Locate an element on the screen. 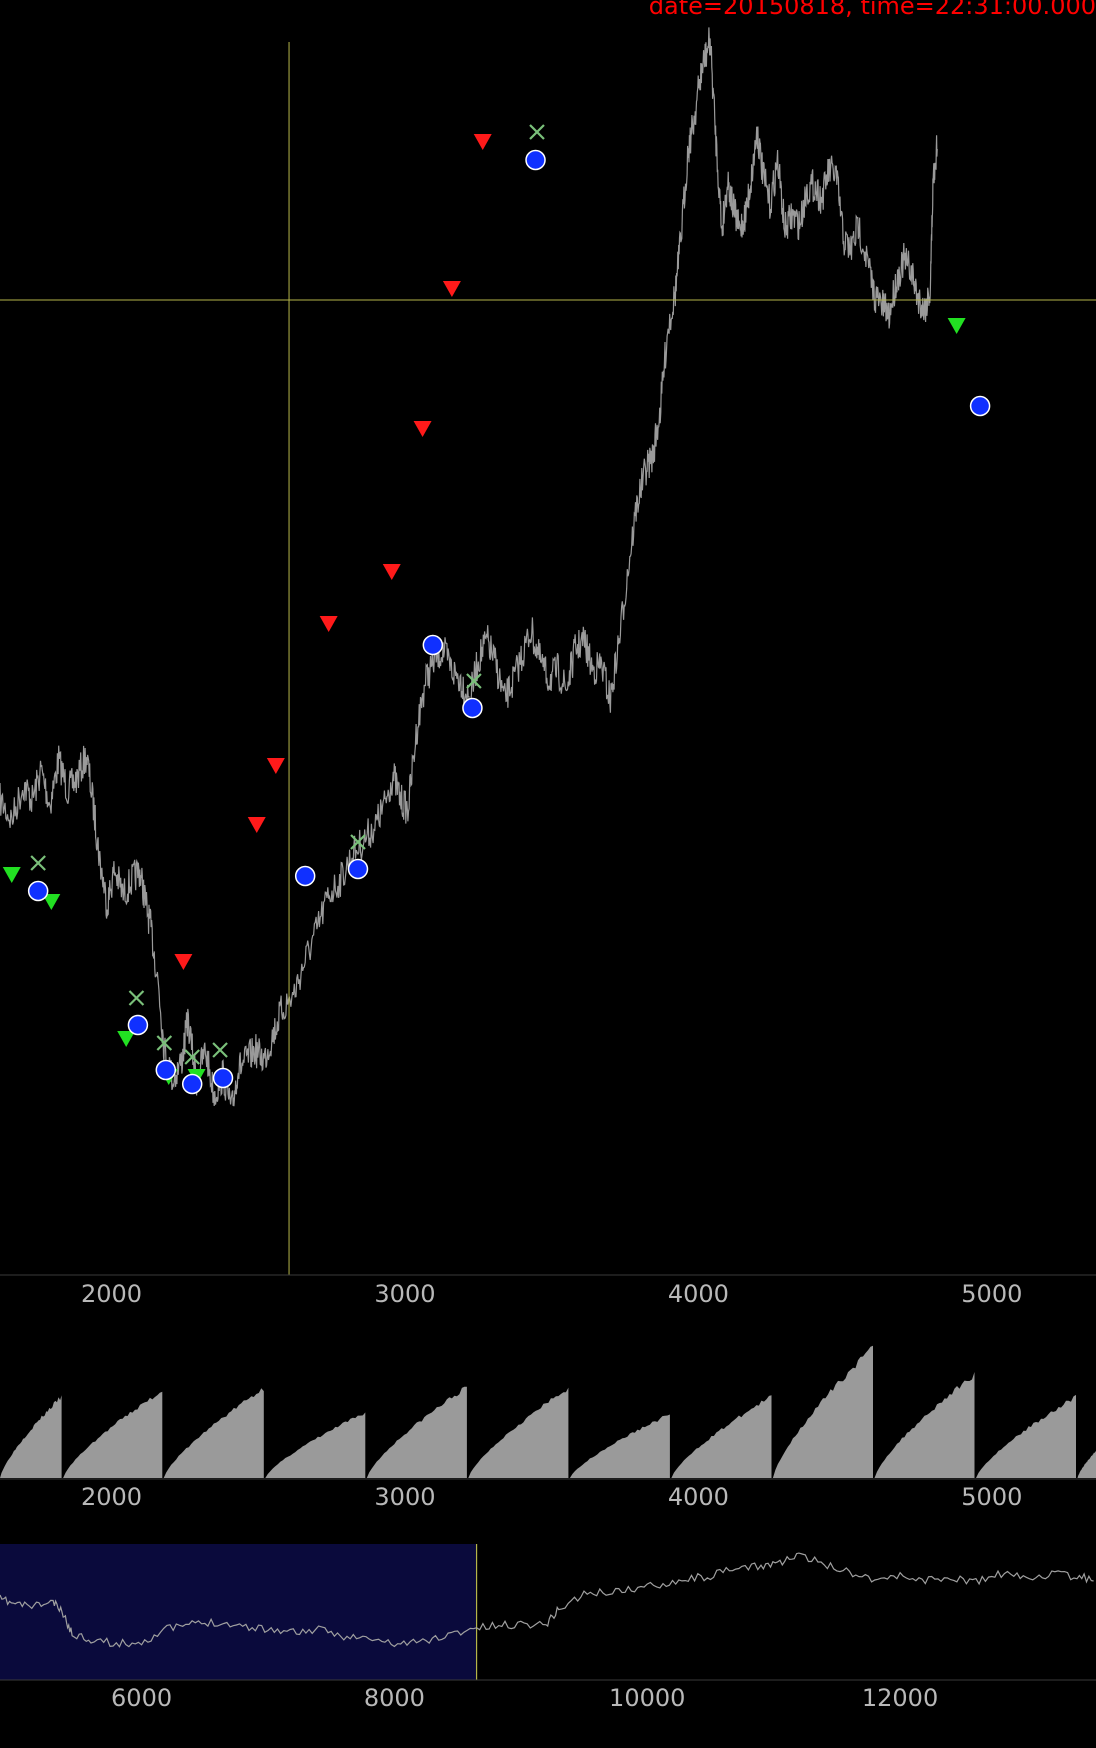 This screenshot has width=1096, height=1748. volume-x-tick-label: 3000 is located at coordinates (404, 1497).